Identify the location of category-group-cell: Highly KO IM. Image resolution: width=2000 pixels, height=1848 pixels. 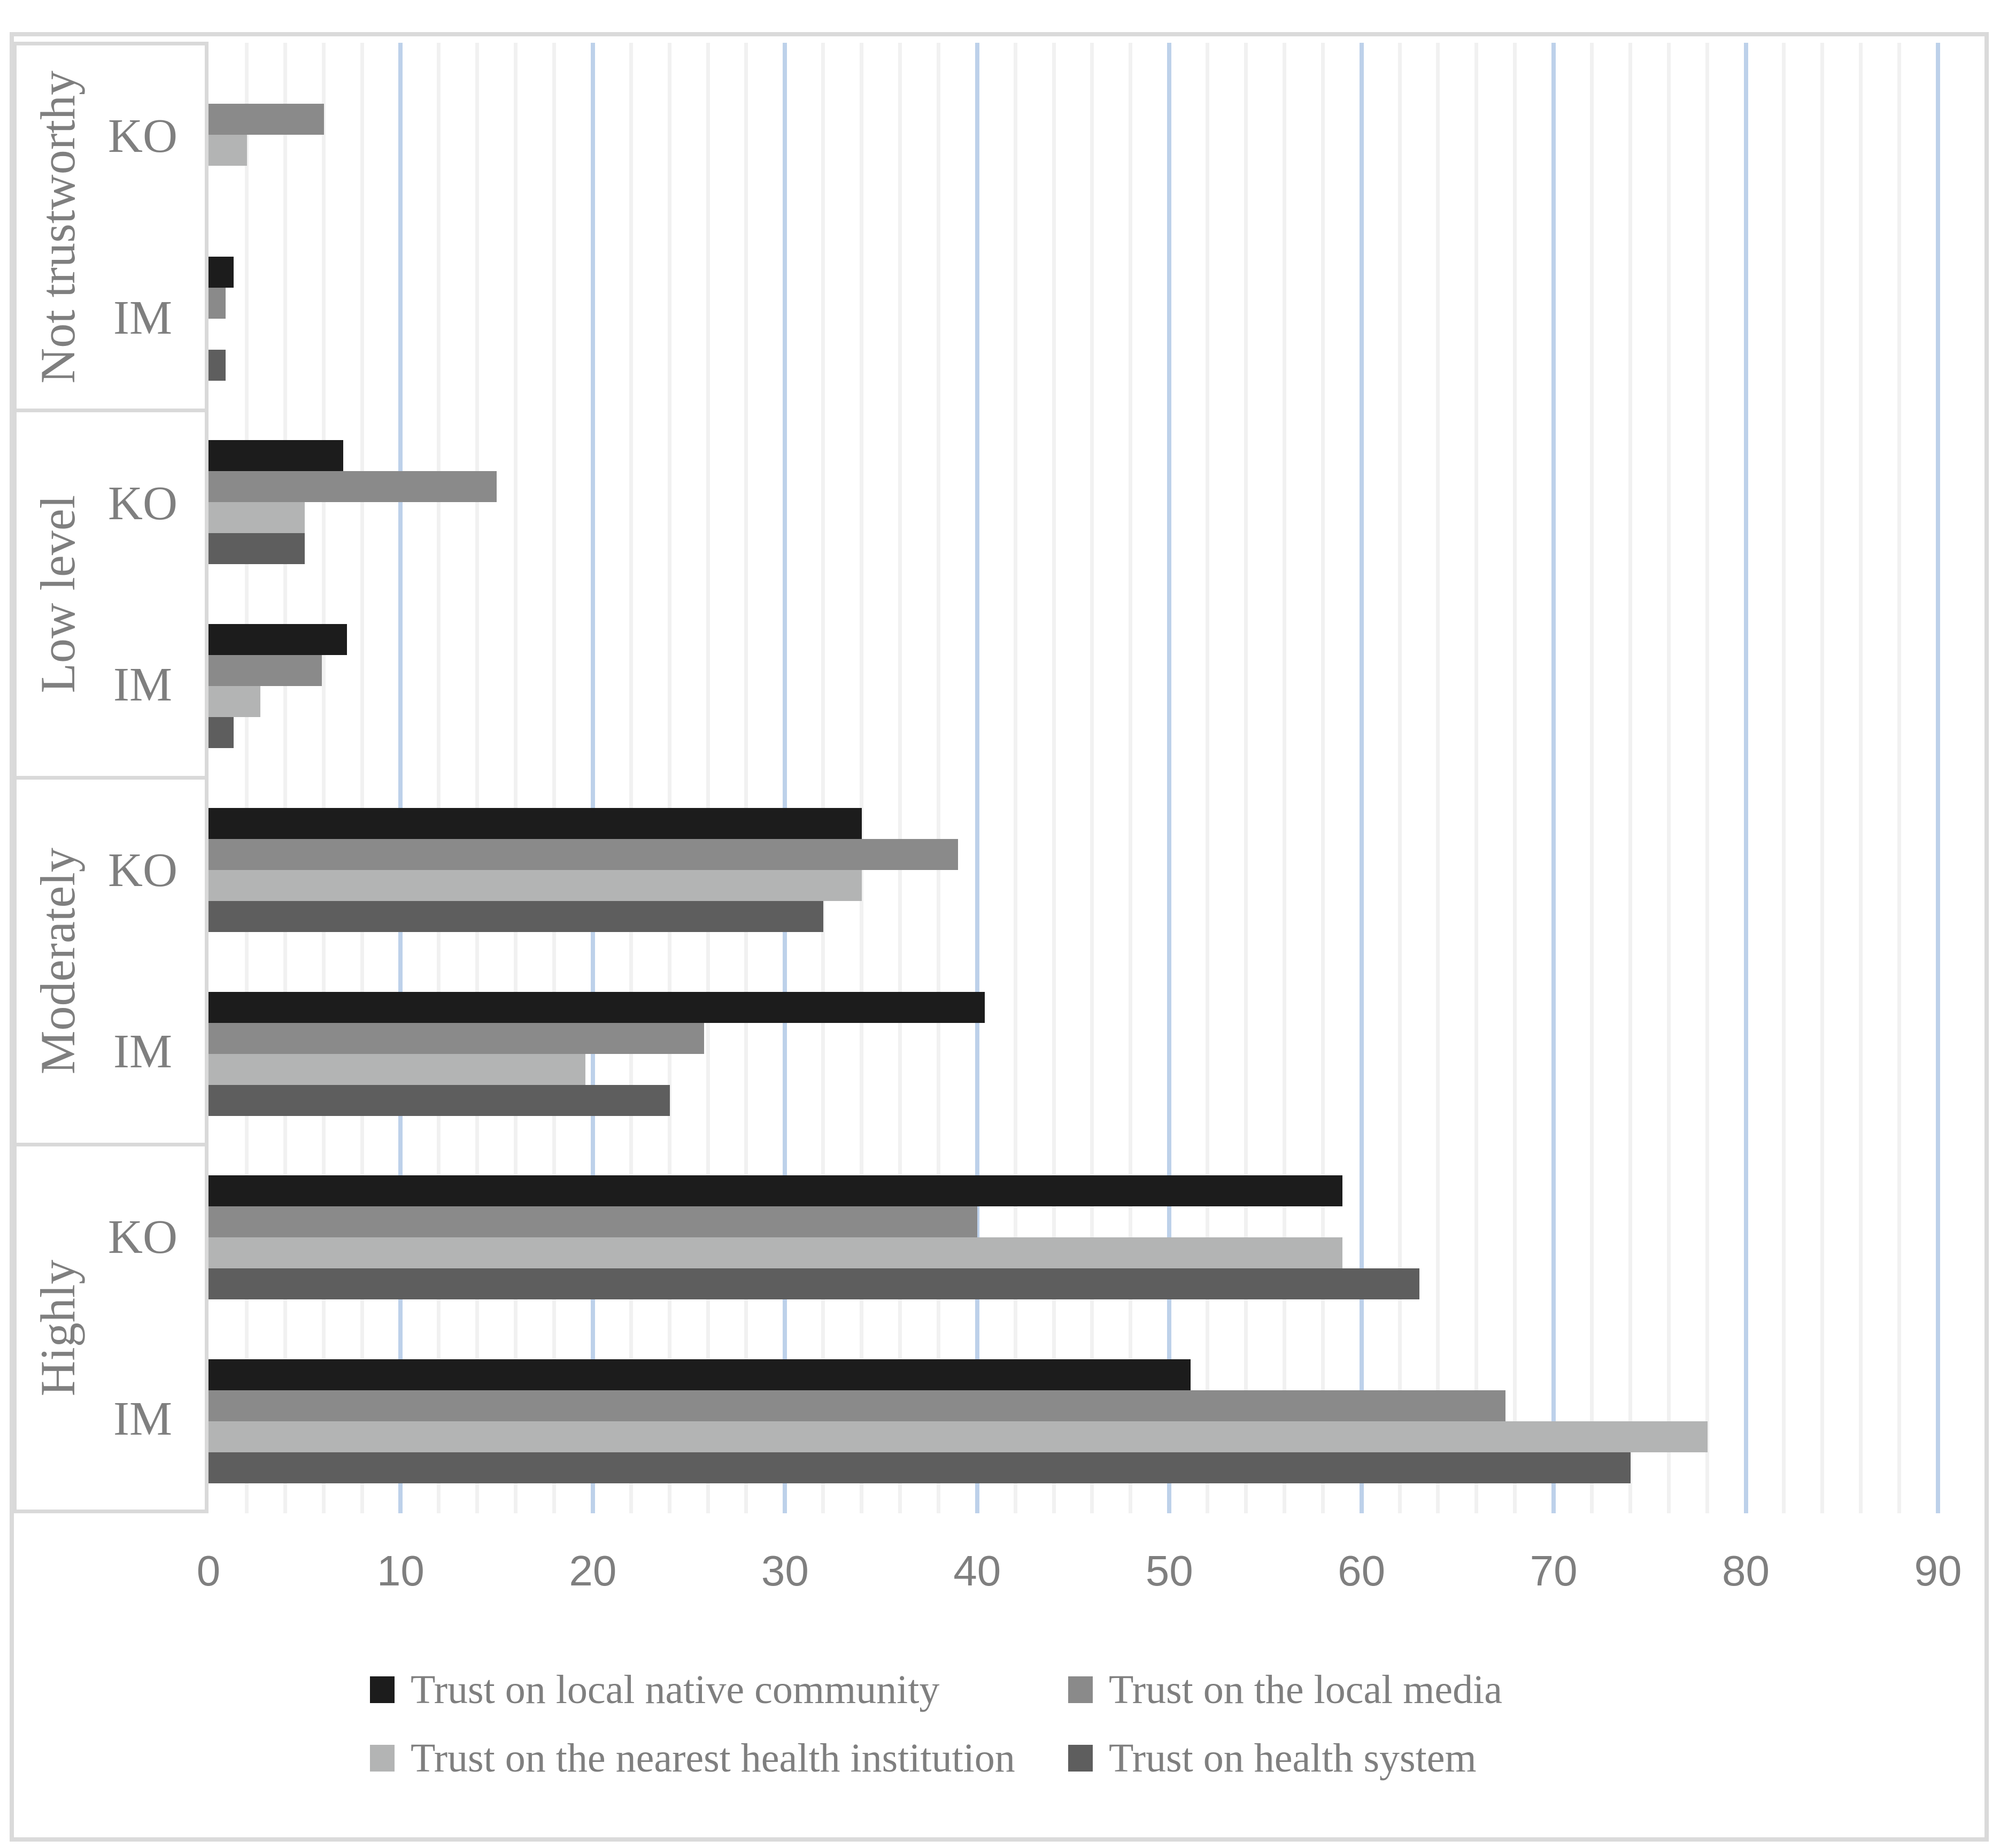
(111, 1328).